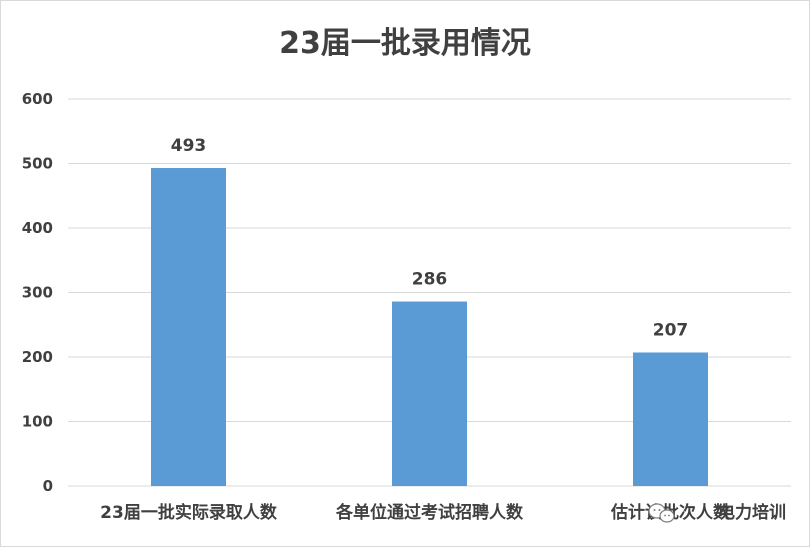 The image size is (810, 547). Describe the element at coordinates (671, 330) in the screenshot. I see `data-label: 207` at that location.